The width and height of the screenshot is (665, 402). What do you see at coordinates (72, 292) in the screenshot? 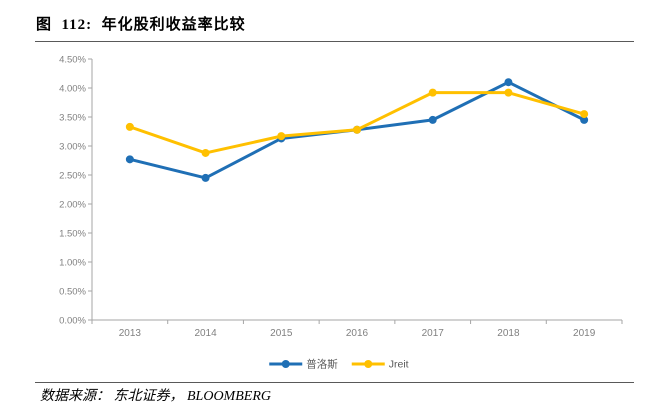
I see `y-axis-tick-label: 0.50%` at bounding box center [72, 292].